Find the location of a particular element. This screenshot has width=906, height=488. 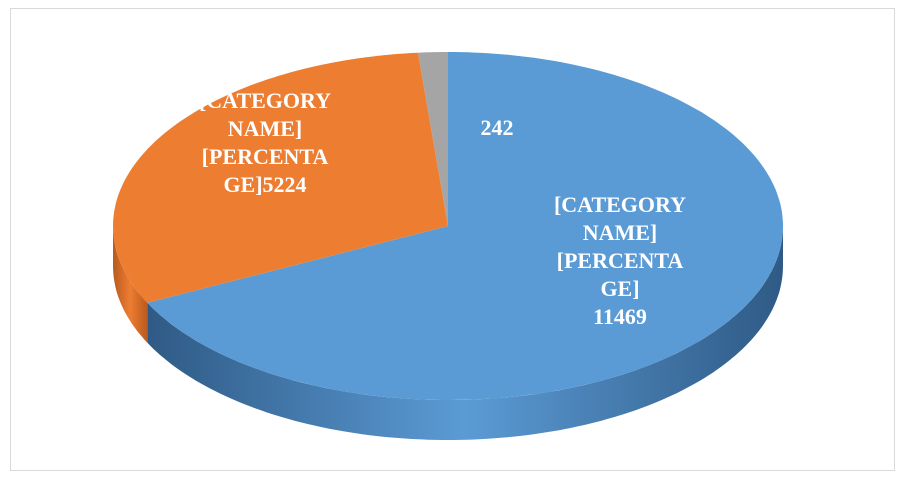

data-label-line: 242 is located at coordinates (497, 127).